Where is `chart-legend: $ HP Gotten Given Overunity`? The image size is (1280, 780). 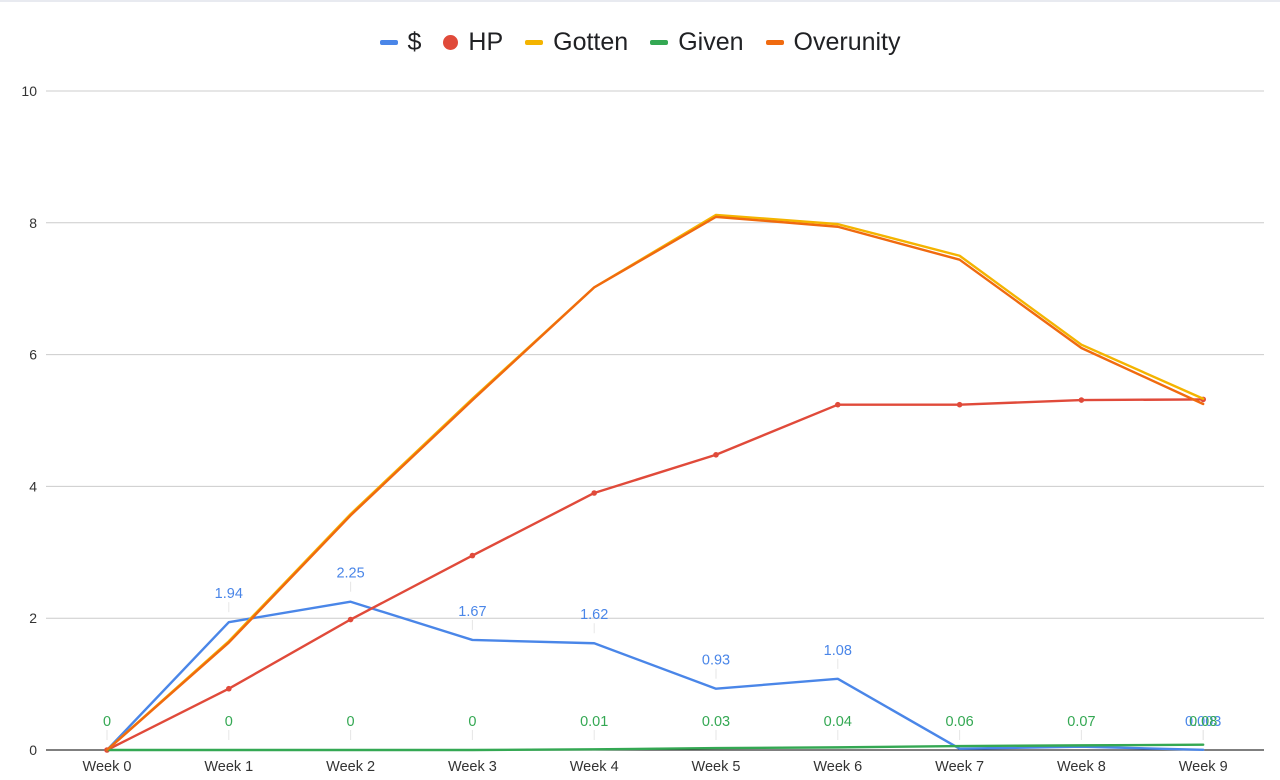
chart-legend: $ HP Gotten Given Overunity is located at coordinates (640, 42).